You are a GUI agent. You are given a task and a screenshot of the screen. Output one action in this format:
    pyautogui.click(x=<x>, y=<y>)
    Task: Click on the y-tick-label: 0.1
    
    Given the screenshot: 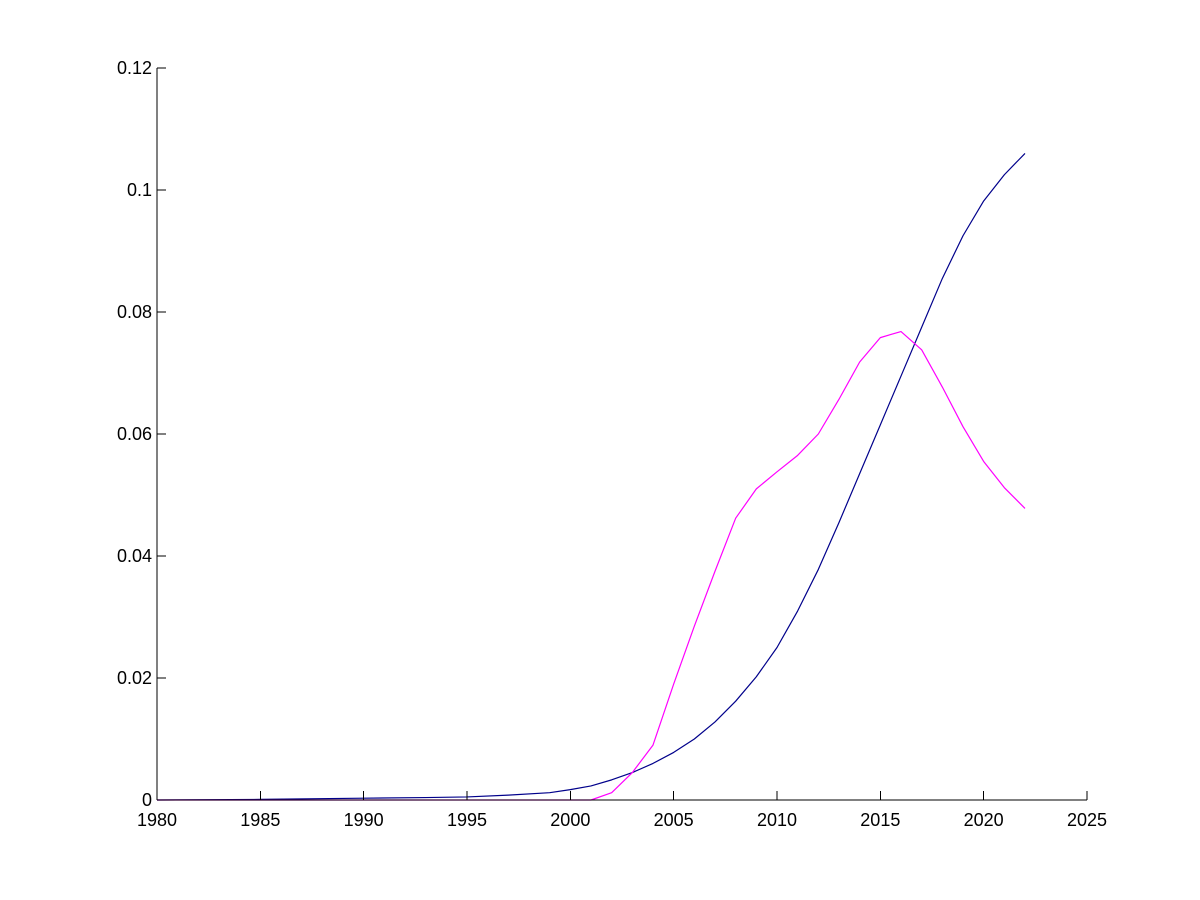 What is the action you would take?
    pyautogui.click(x=139, y=190)
    